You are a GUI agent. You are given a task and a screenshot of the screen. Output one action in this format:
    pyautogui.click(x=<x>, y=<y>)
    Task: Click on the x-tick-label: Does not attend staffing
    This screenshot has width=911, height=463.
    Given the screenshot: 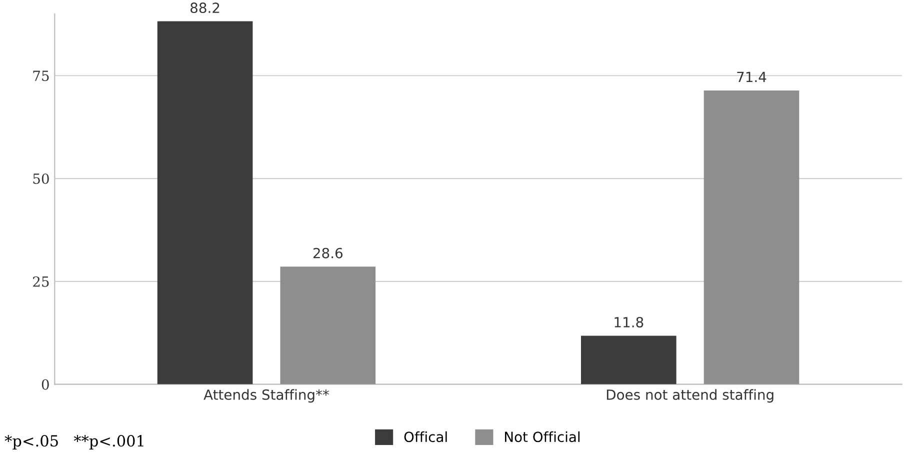 What is the action you would take?
    pyautogui.click(x=690, y=396)
    